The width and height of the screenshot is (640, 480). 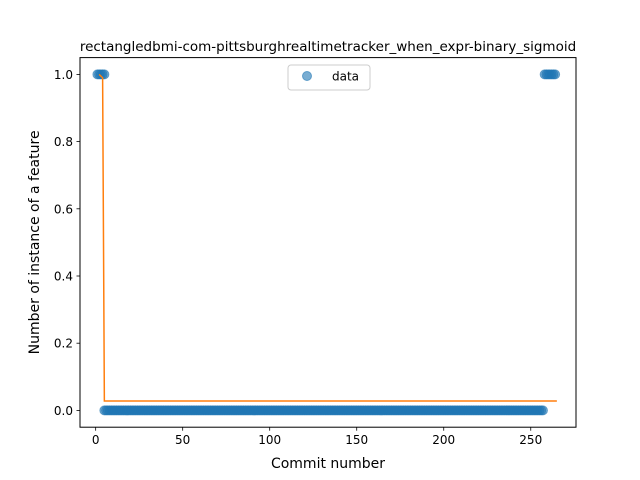 I want to click on y-tick-label: 0.8, so click(x=63, y=142).